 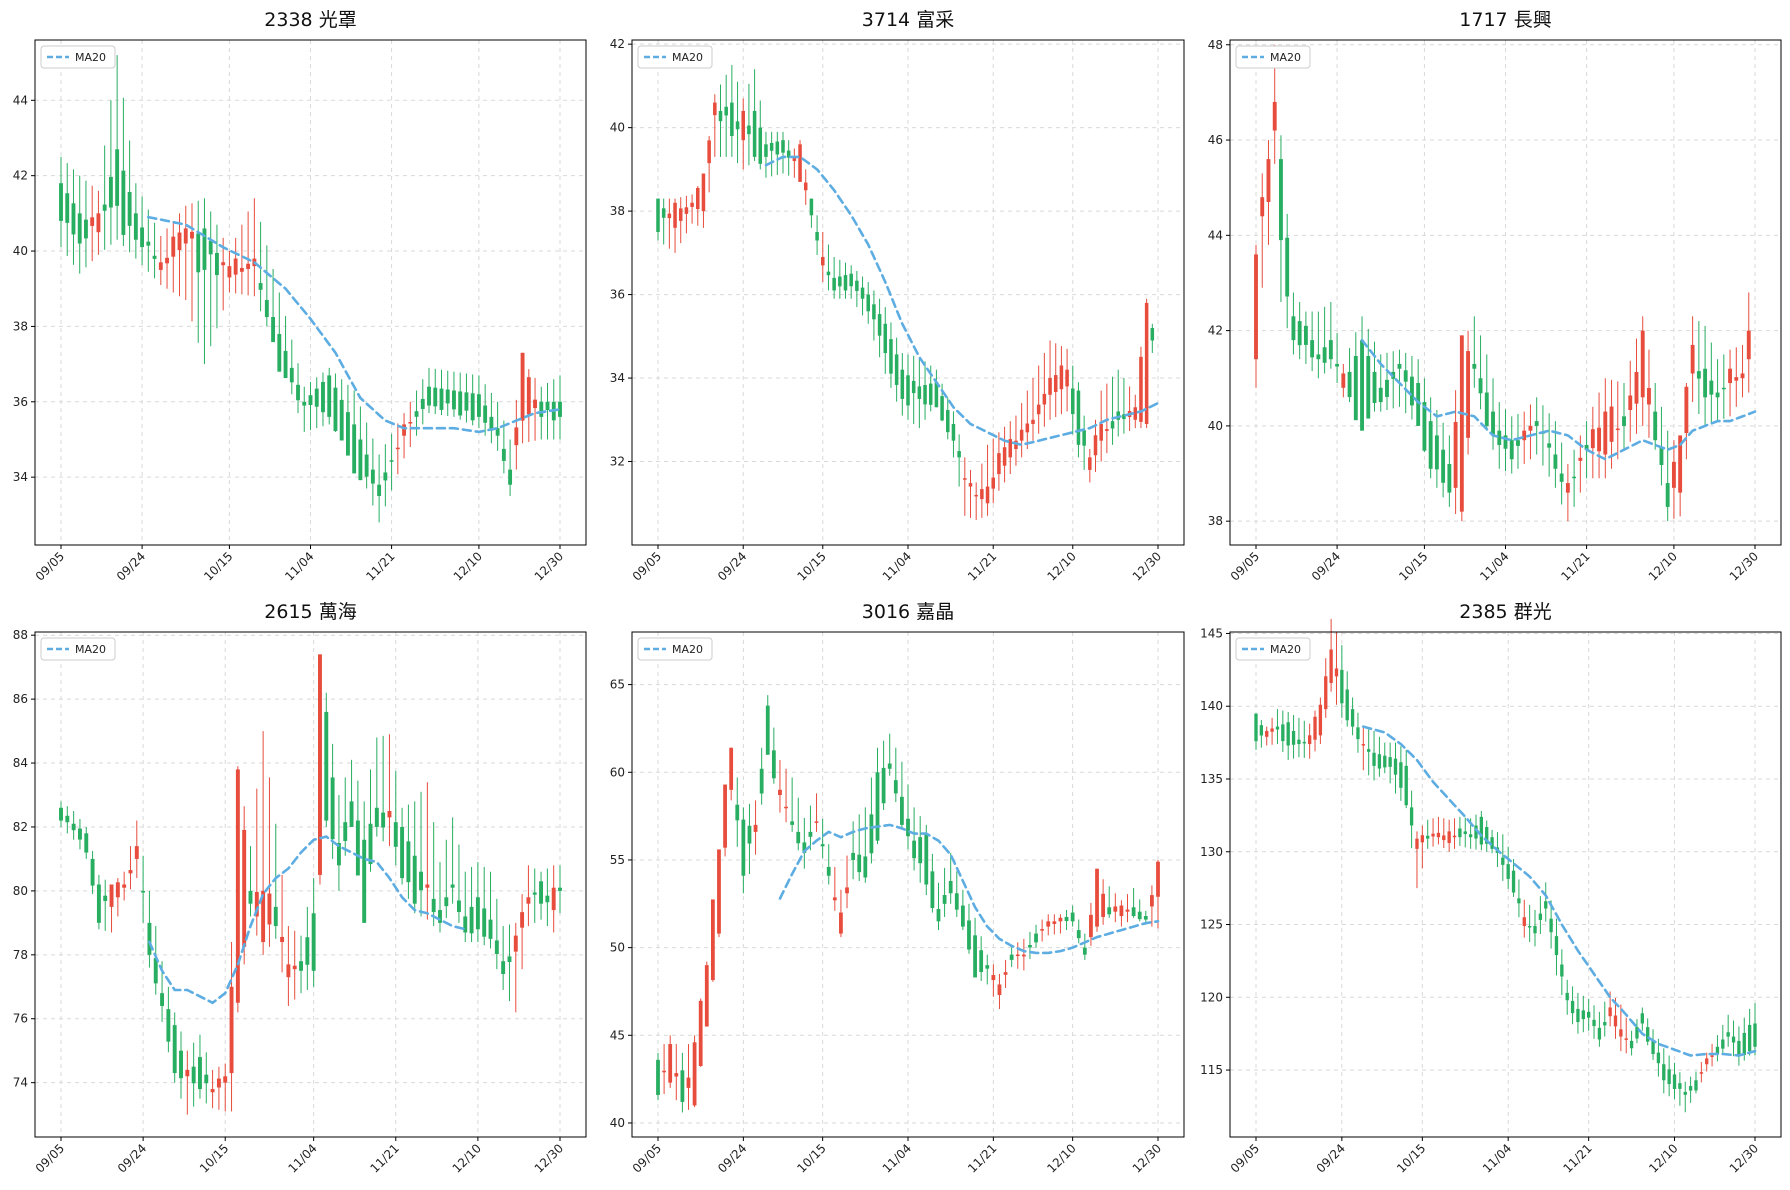 I want to click on x-tick-label: 11/21, so click(x=982, y=566).